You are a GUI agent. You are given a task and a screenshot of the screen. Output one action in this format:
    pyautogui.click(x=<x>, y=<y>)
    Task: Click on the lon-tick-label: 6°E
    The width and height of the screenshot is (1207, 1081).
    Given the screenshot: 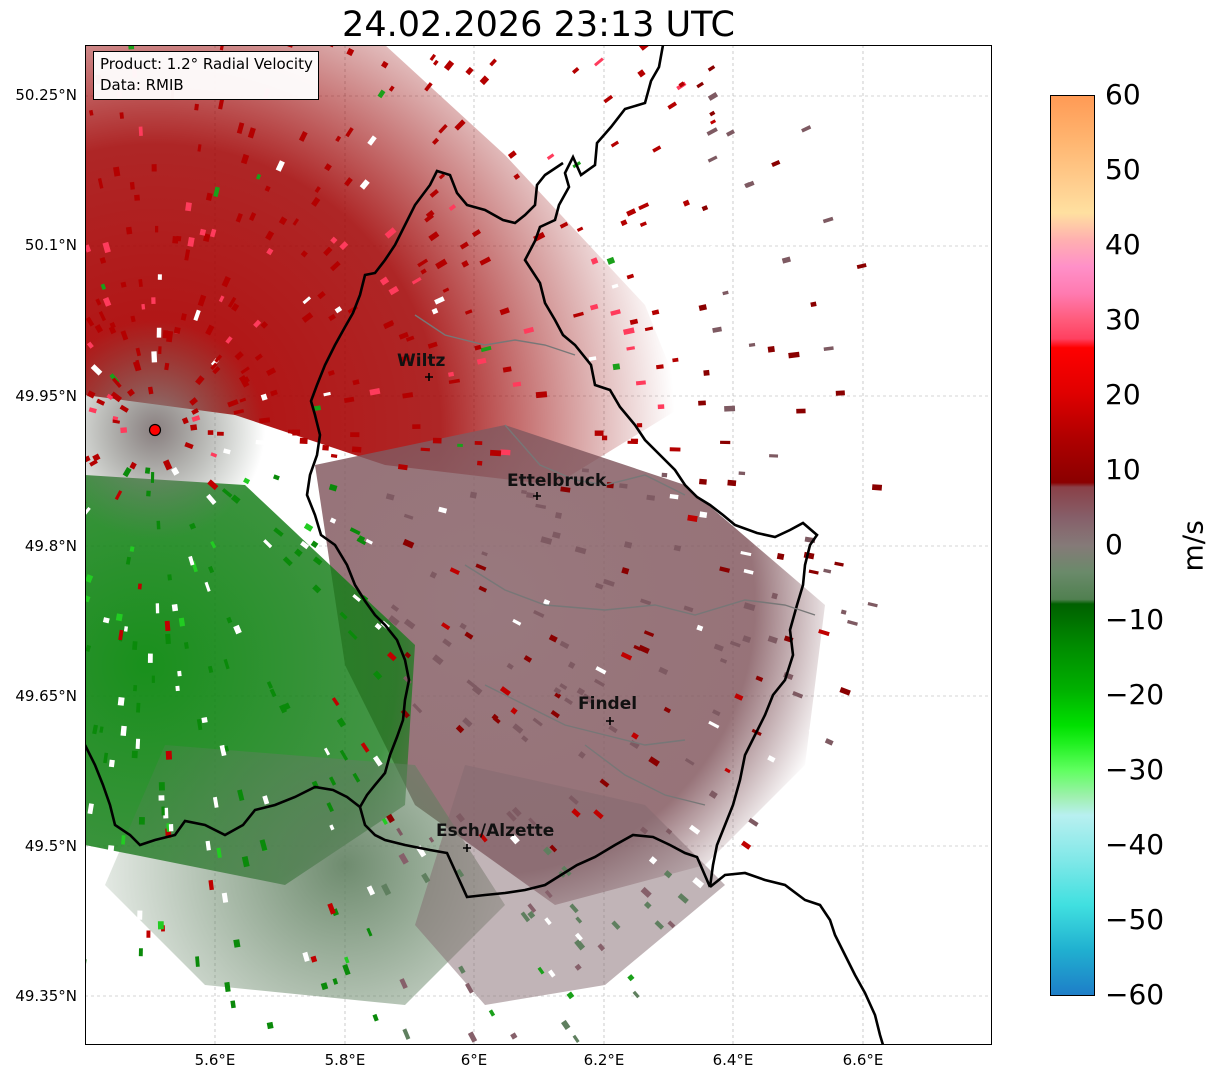 What is the action you would take?
    pyautogui.click(x=474, y=1060)
    